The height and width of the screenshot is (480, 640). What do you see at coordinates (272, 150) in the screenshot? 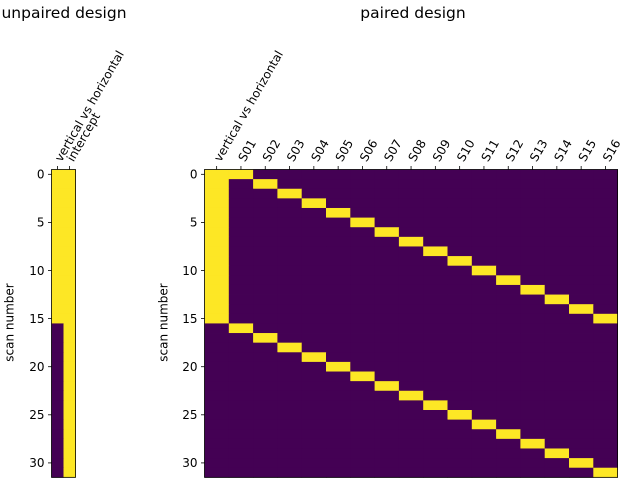
I see `column-label: S02` at bounding box center [272, 150].